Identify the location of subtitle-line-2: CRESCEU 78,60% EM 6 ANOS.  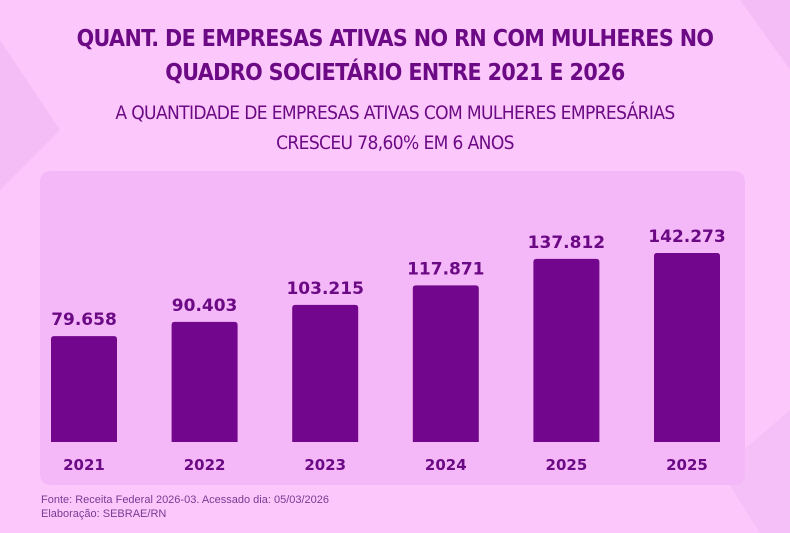
(395, 143).